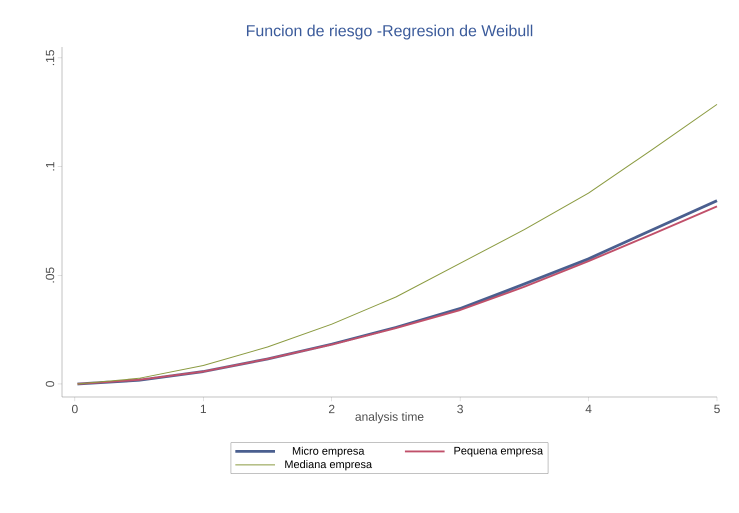 The height and width of the screenshot is (513, 739). I want to click on y-tick-label: .1, so click(50, 166).